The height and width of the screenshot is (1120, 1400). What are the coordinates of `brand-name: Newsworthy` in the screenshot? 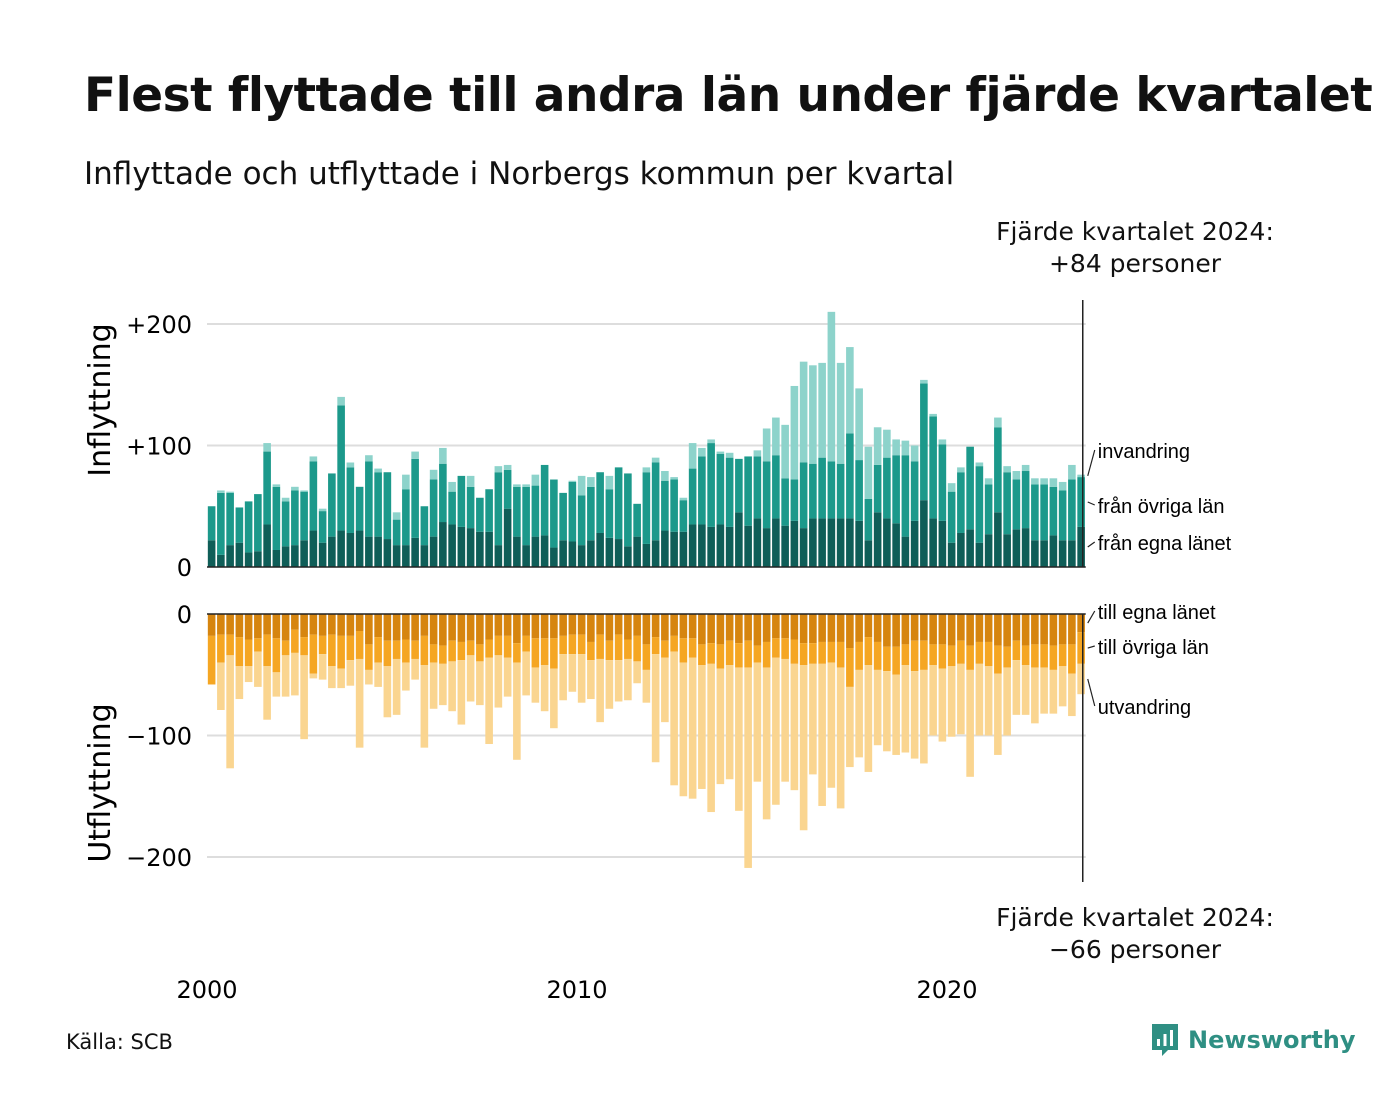 It's located at (1272, 1040).